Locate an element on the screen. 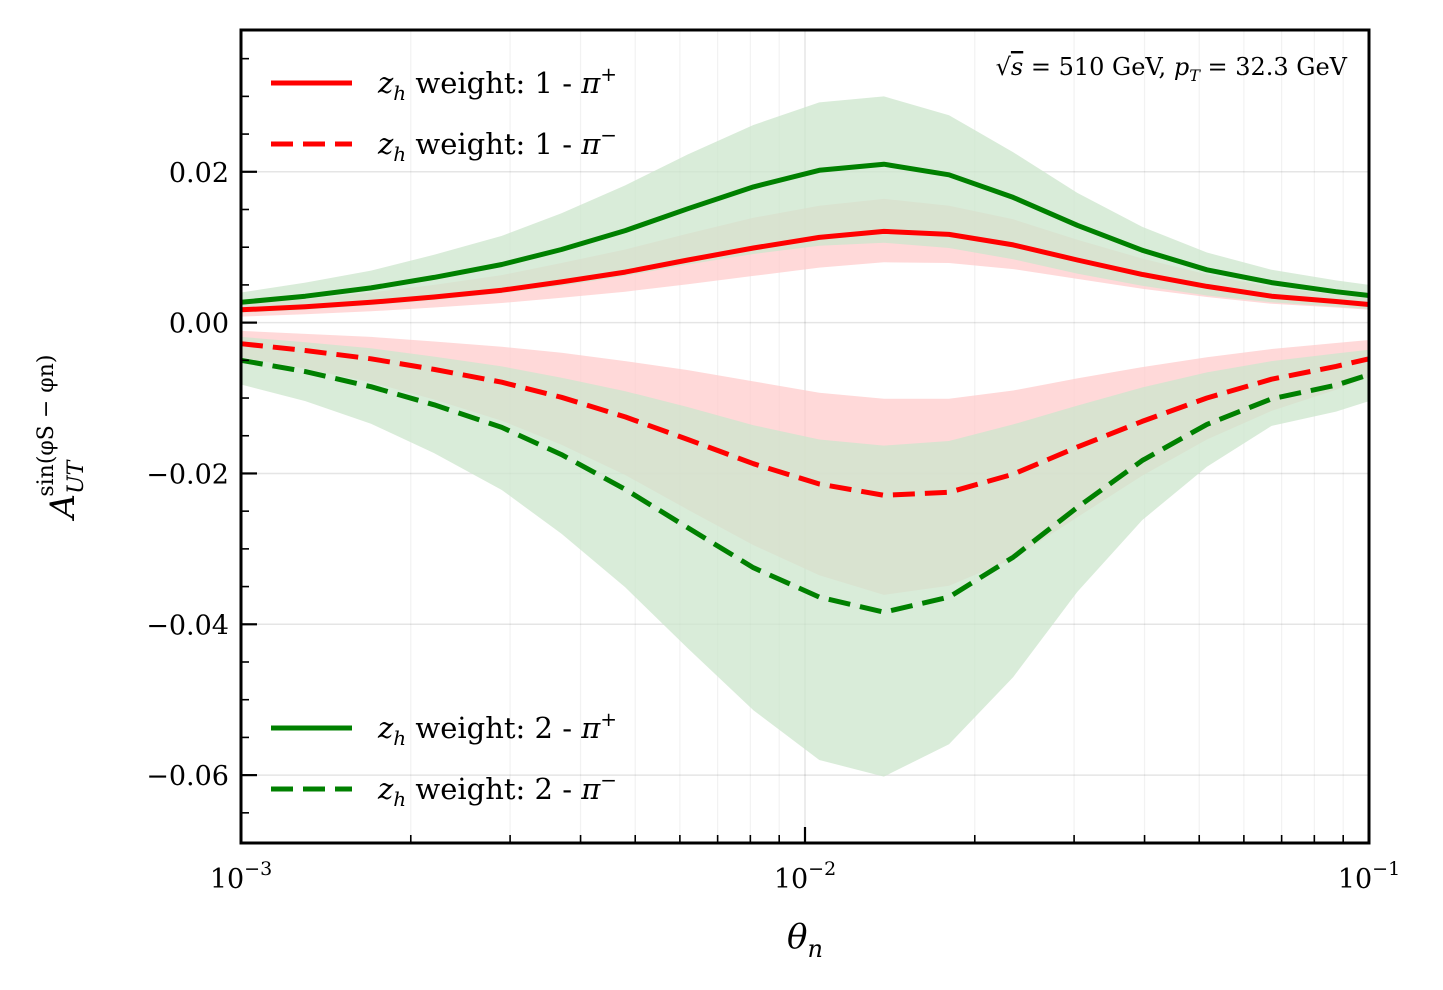  x-tick-label: 10⁻² is located at coordinates (805, 876).